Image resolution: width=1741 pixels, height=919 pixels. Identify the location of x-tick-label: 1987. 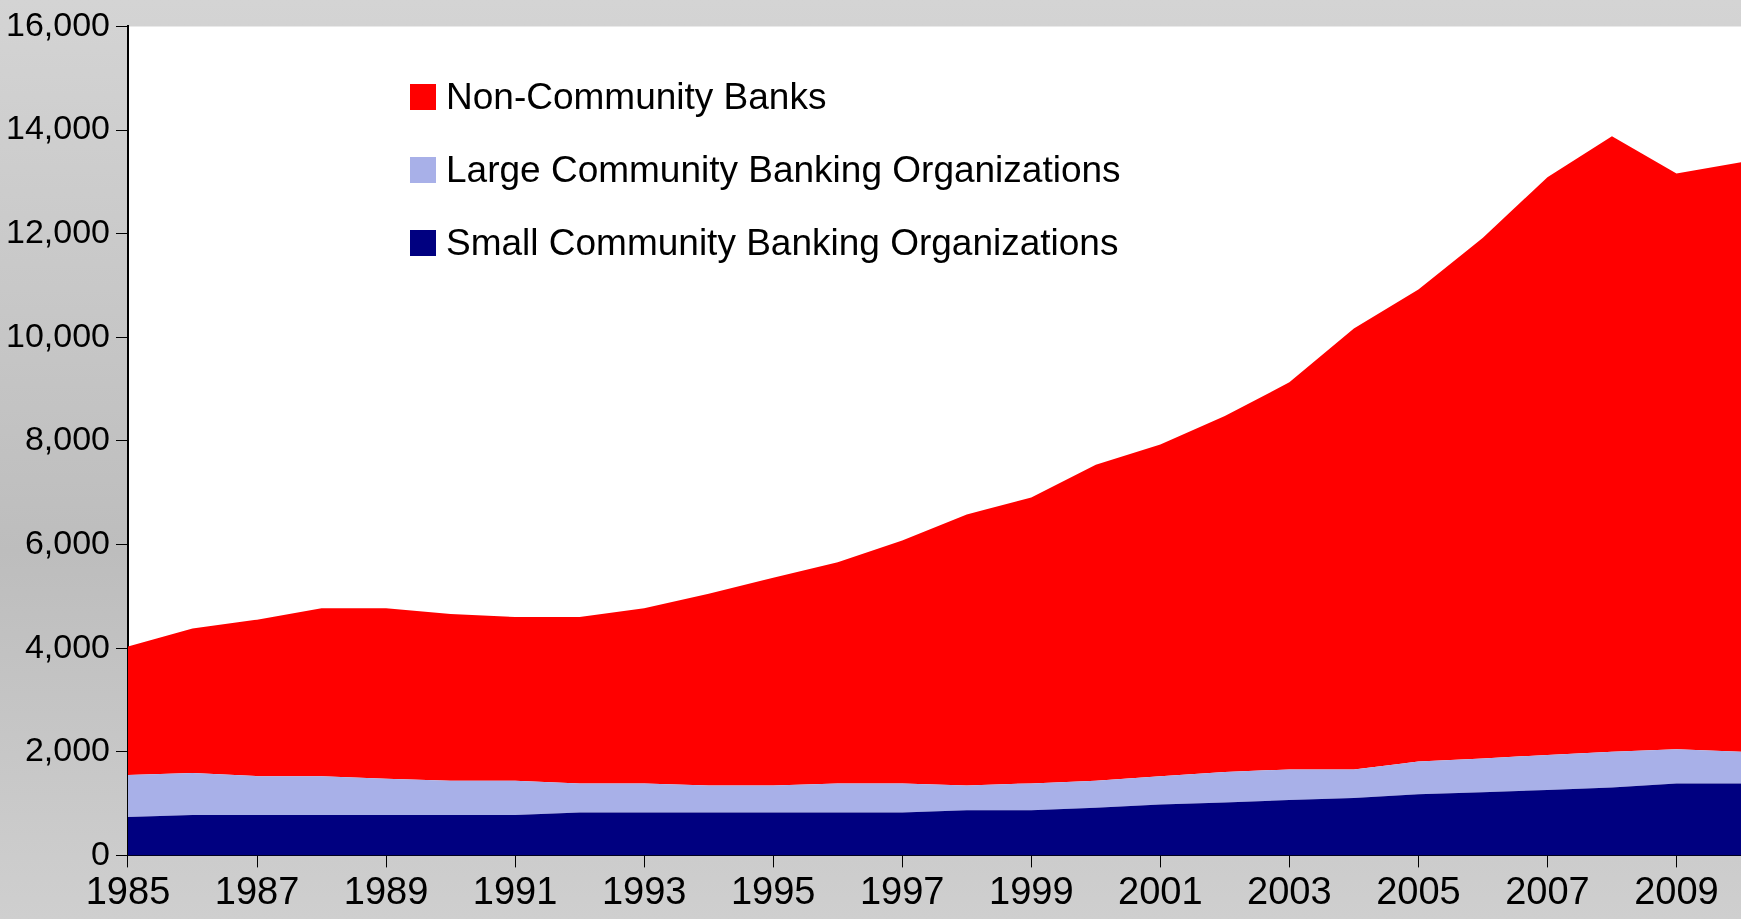
(257, 890).